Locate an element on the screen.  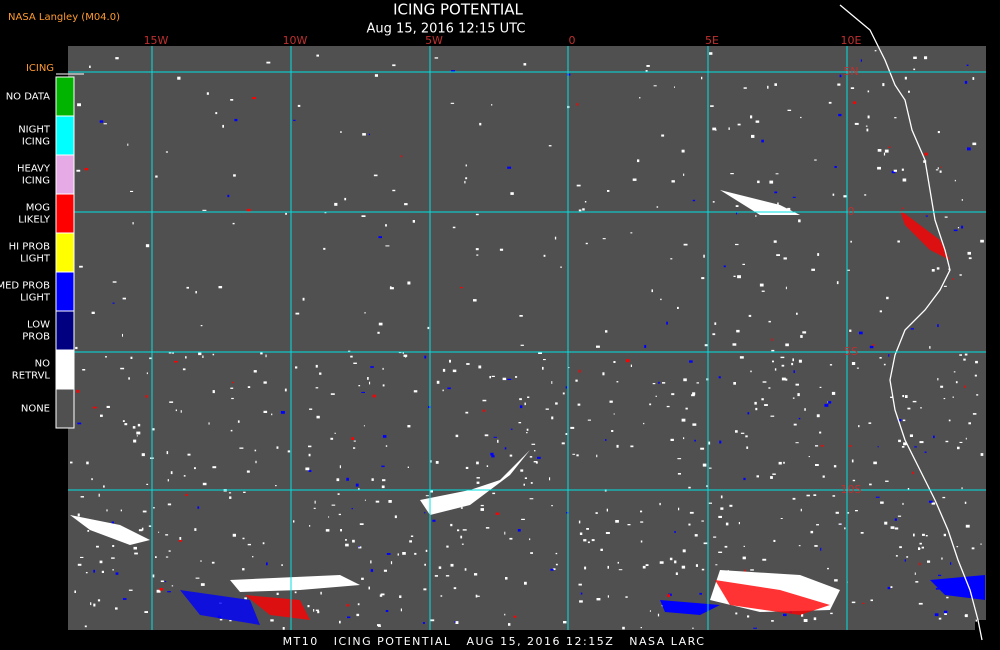
legend-label: LIKELY is located at coordinates (34, 220).